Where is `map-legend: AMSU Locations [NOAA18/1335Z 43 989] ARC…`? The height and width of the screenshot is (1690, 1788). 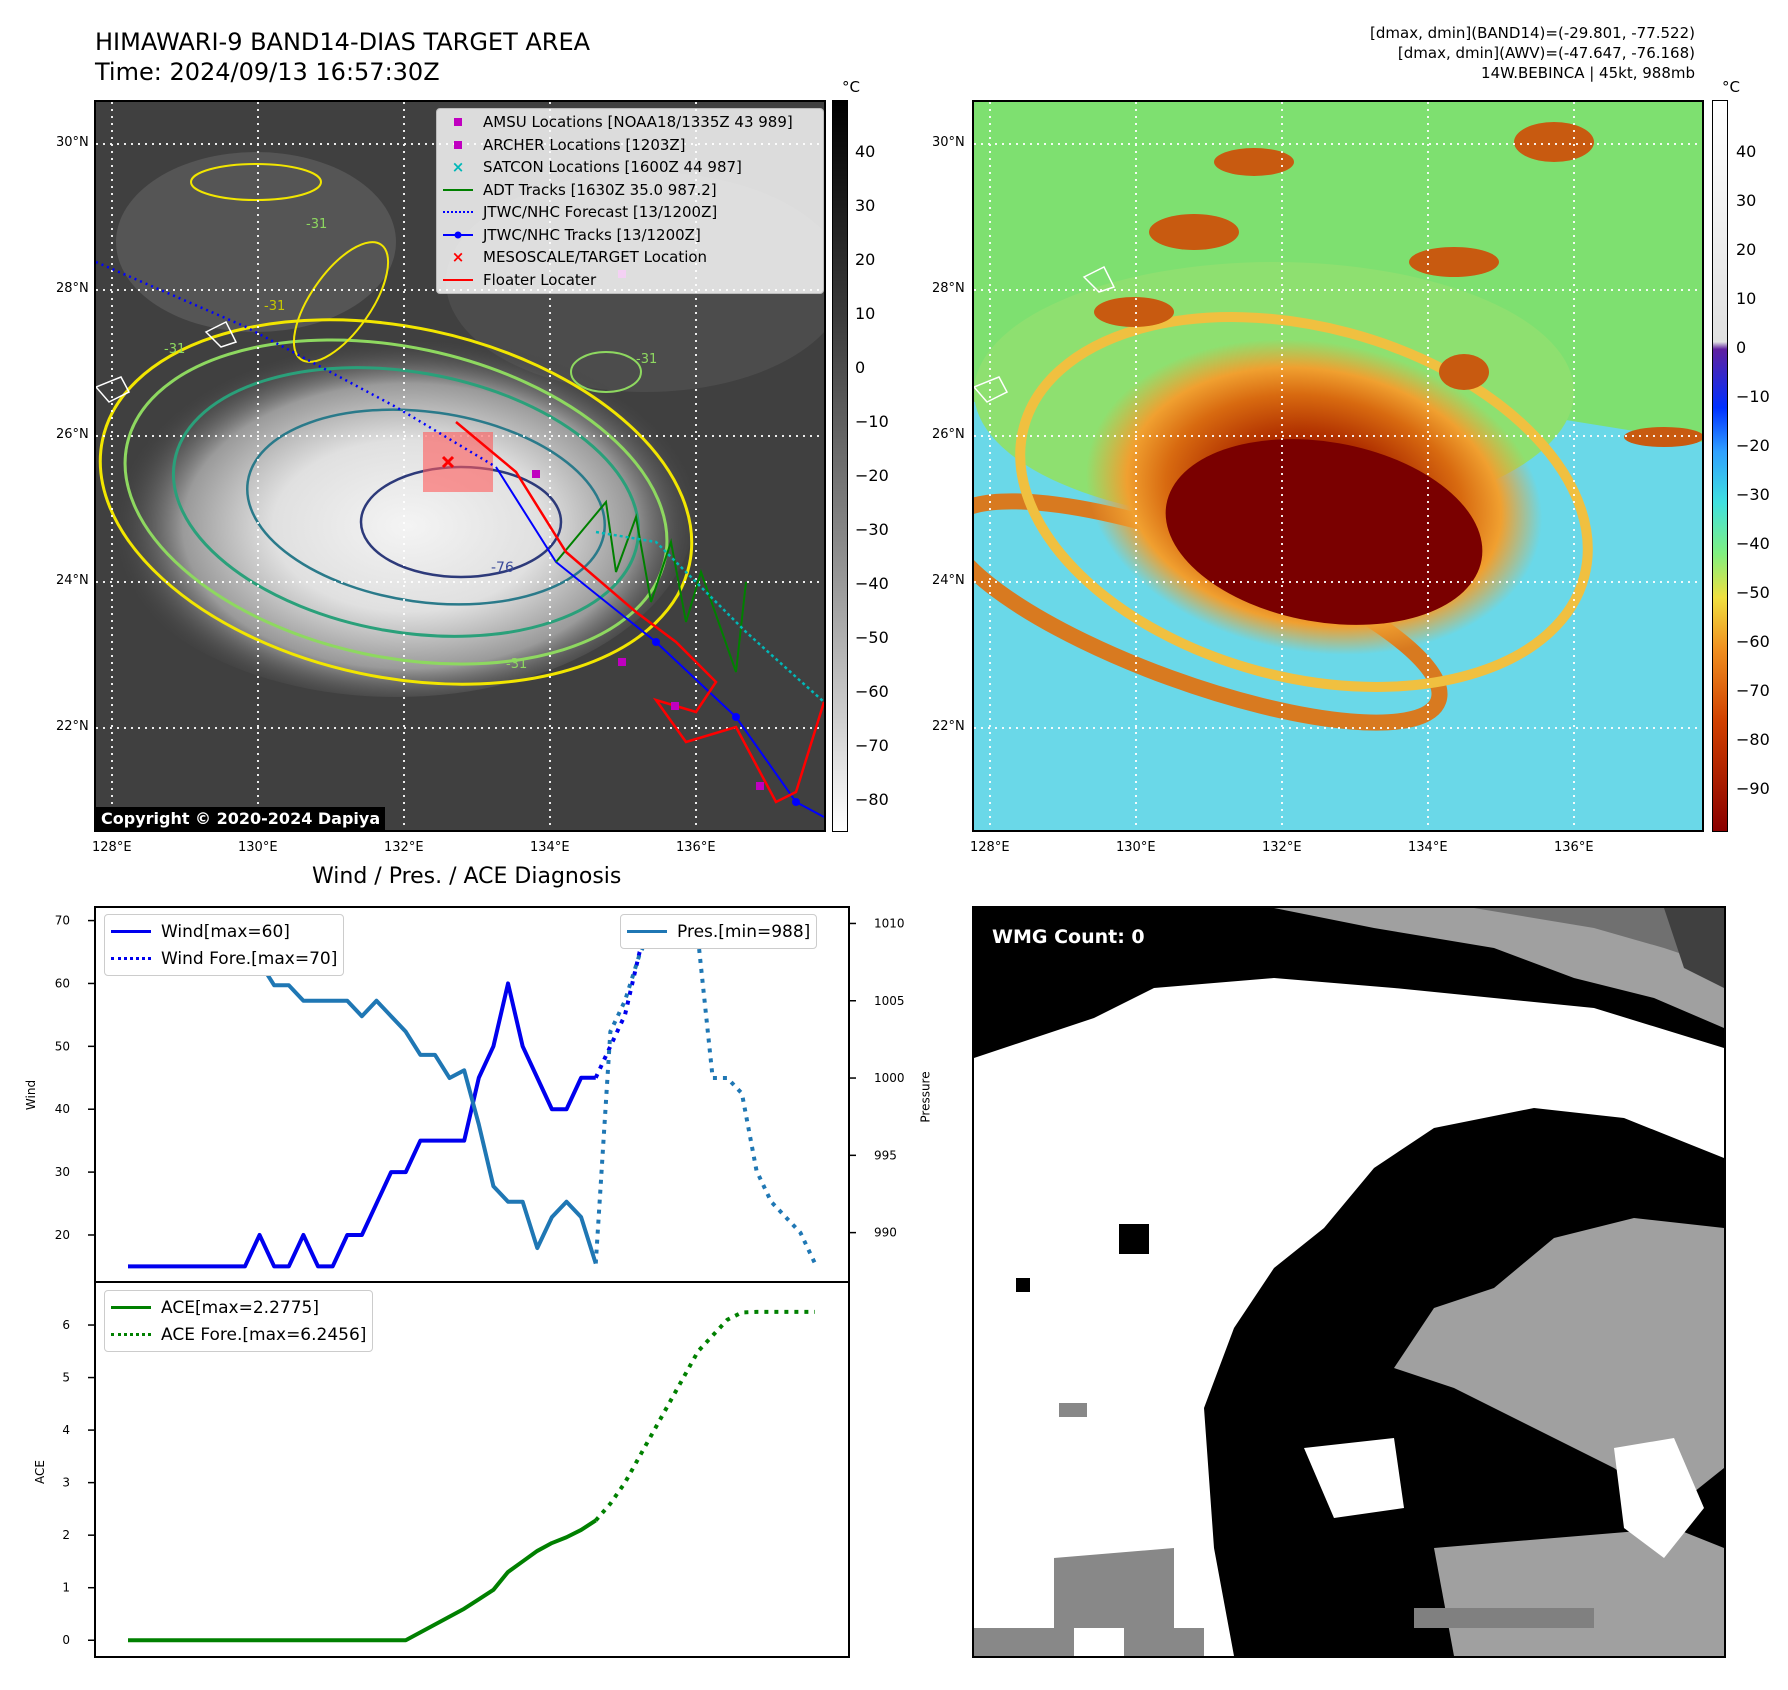
map-legend: AMSU Locations [NOAA18/1335Z 43 989] ARC… is located at coordinates (630, 201).